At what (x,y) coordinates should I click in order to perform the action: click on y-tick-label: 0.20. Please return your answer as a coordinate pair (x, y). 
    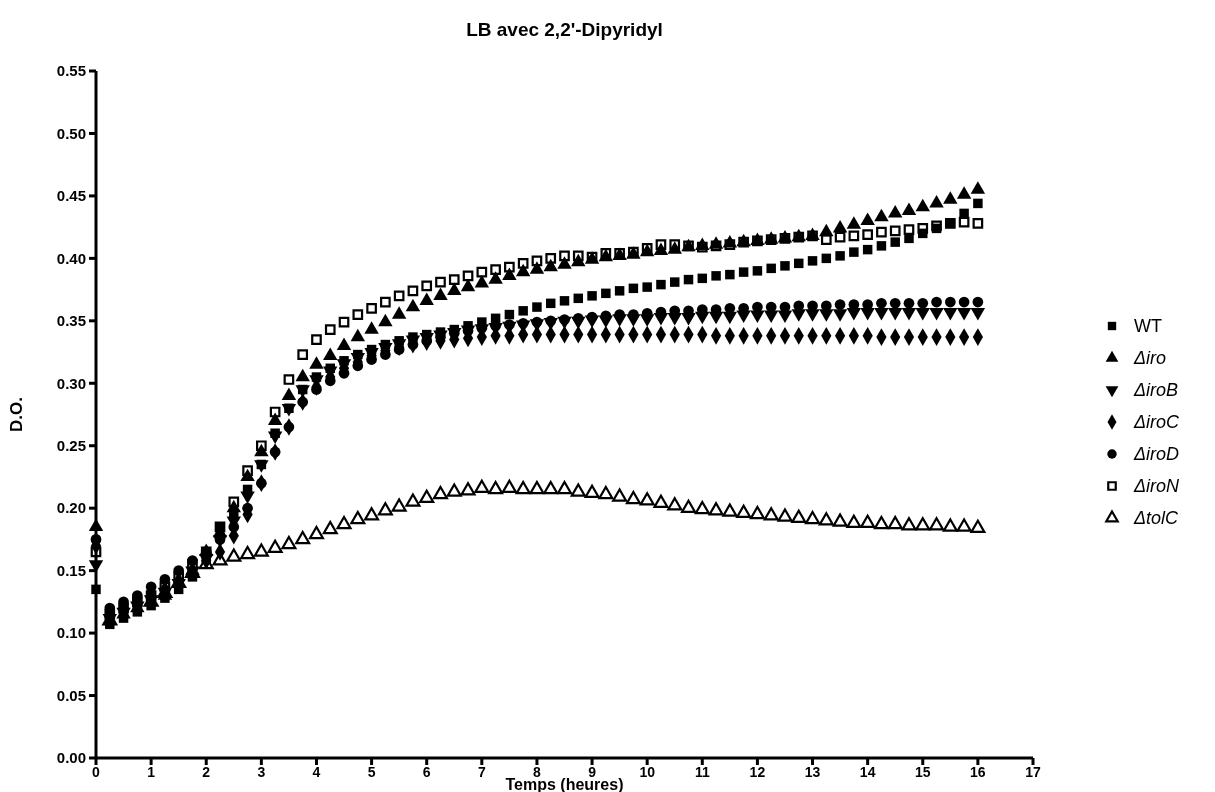
    Looking at the image, I should click on (71, 508).